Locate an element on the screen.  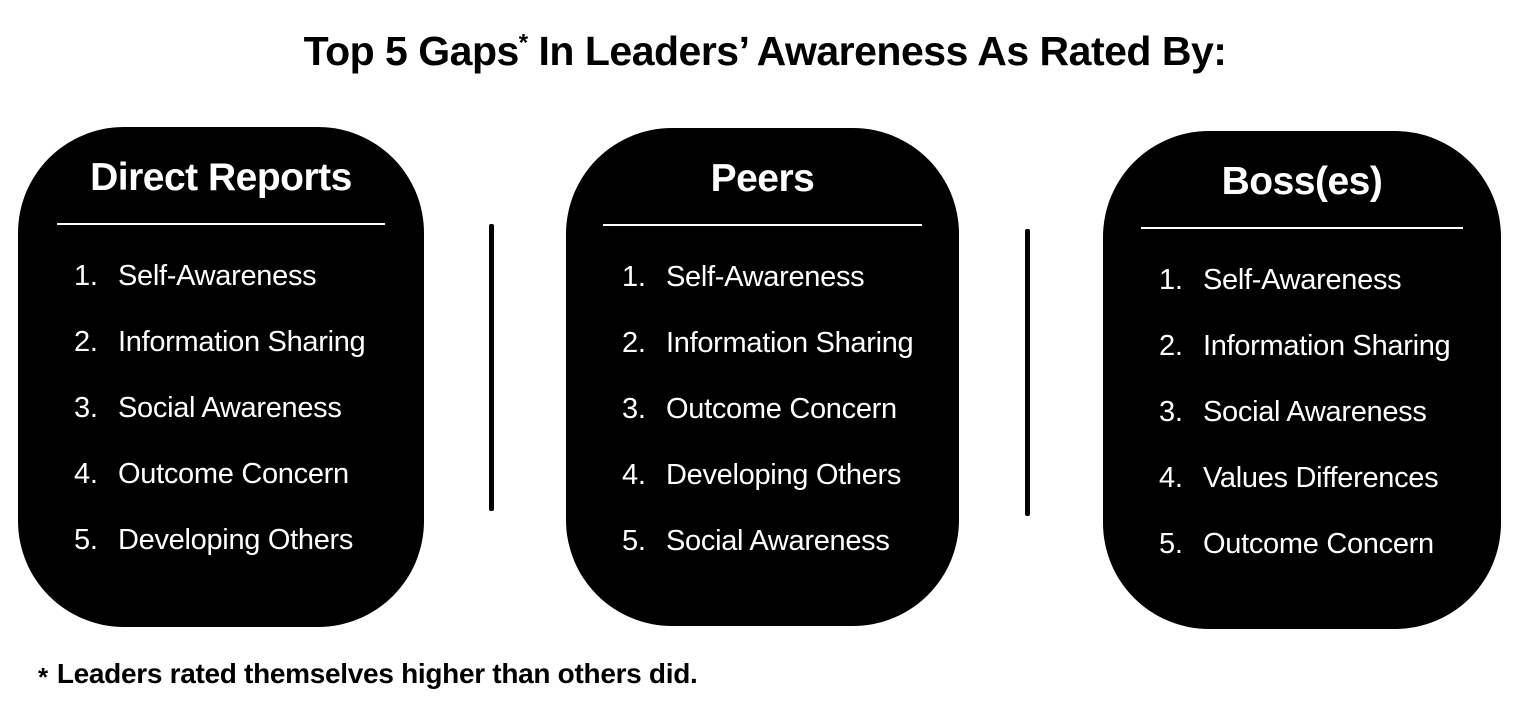
list-item: 5. Social Awareness is located at coordinates (785, 541).